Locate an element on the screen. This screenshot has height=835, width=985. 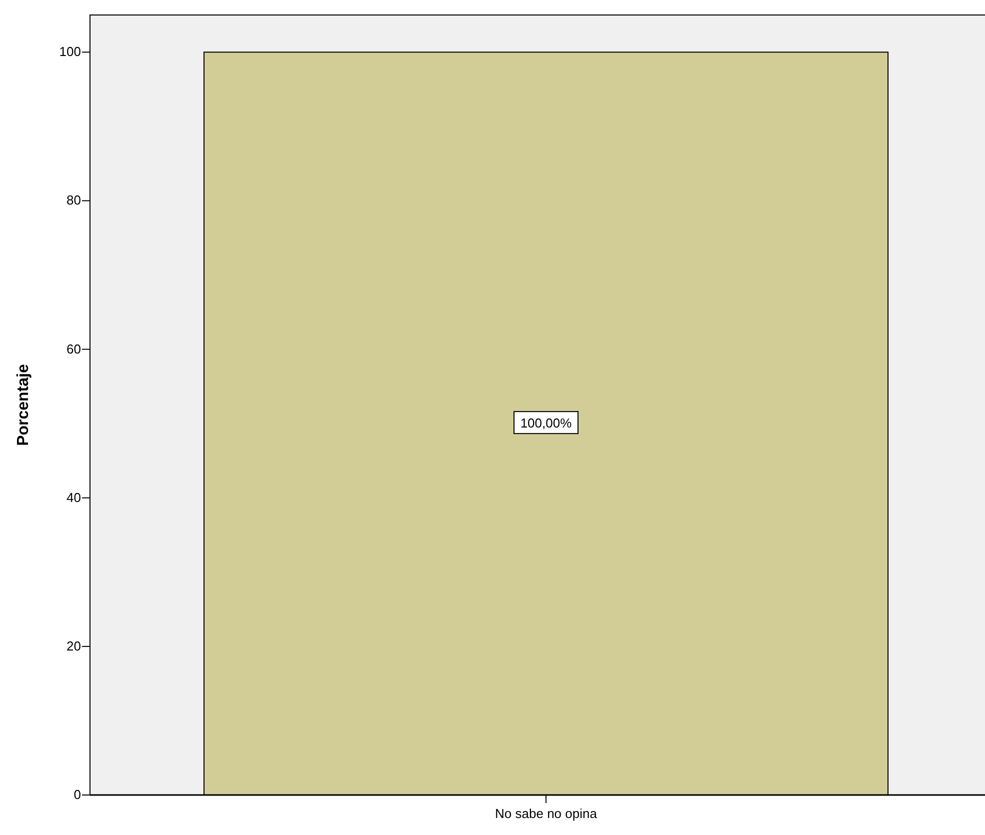
y-axis-title: Porcentaje is located at coordinates (23, 405).